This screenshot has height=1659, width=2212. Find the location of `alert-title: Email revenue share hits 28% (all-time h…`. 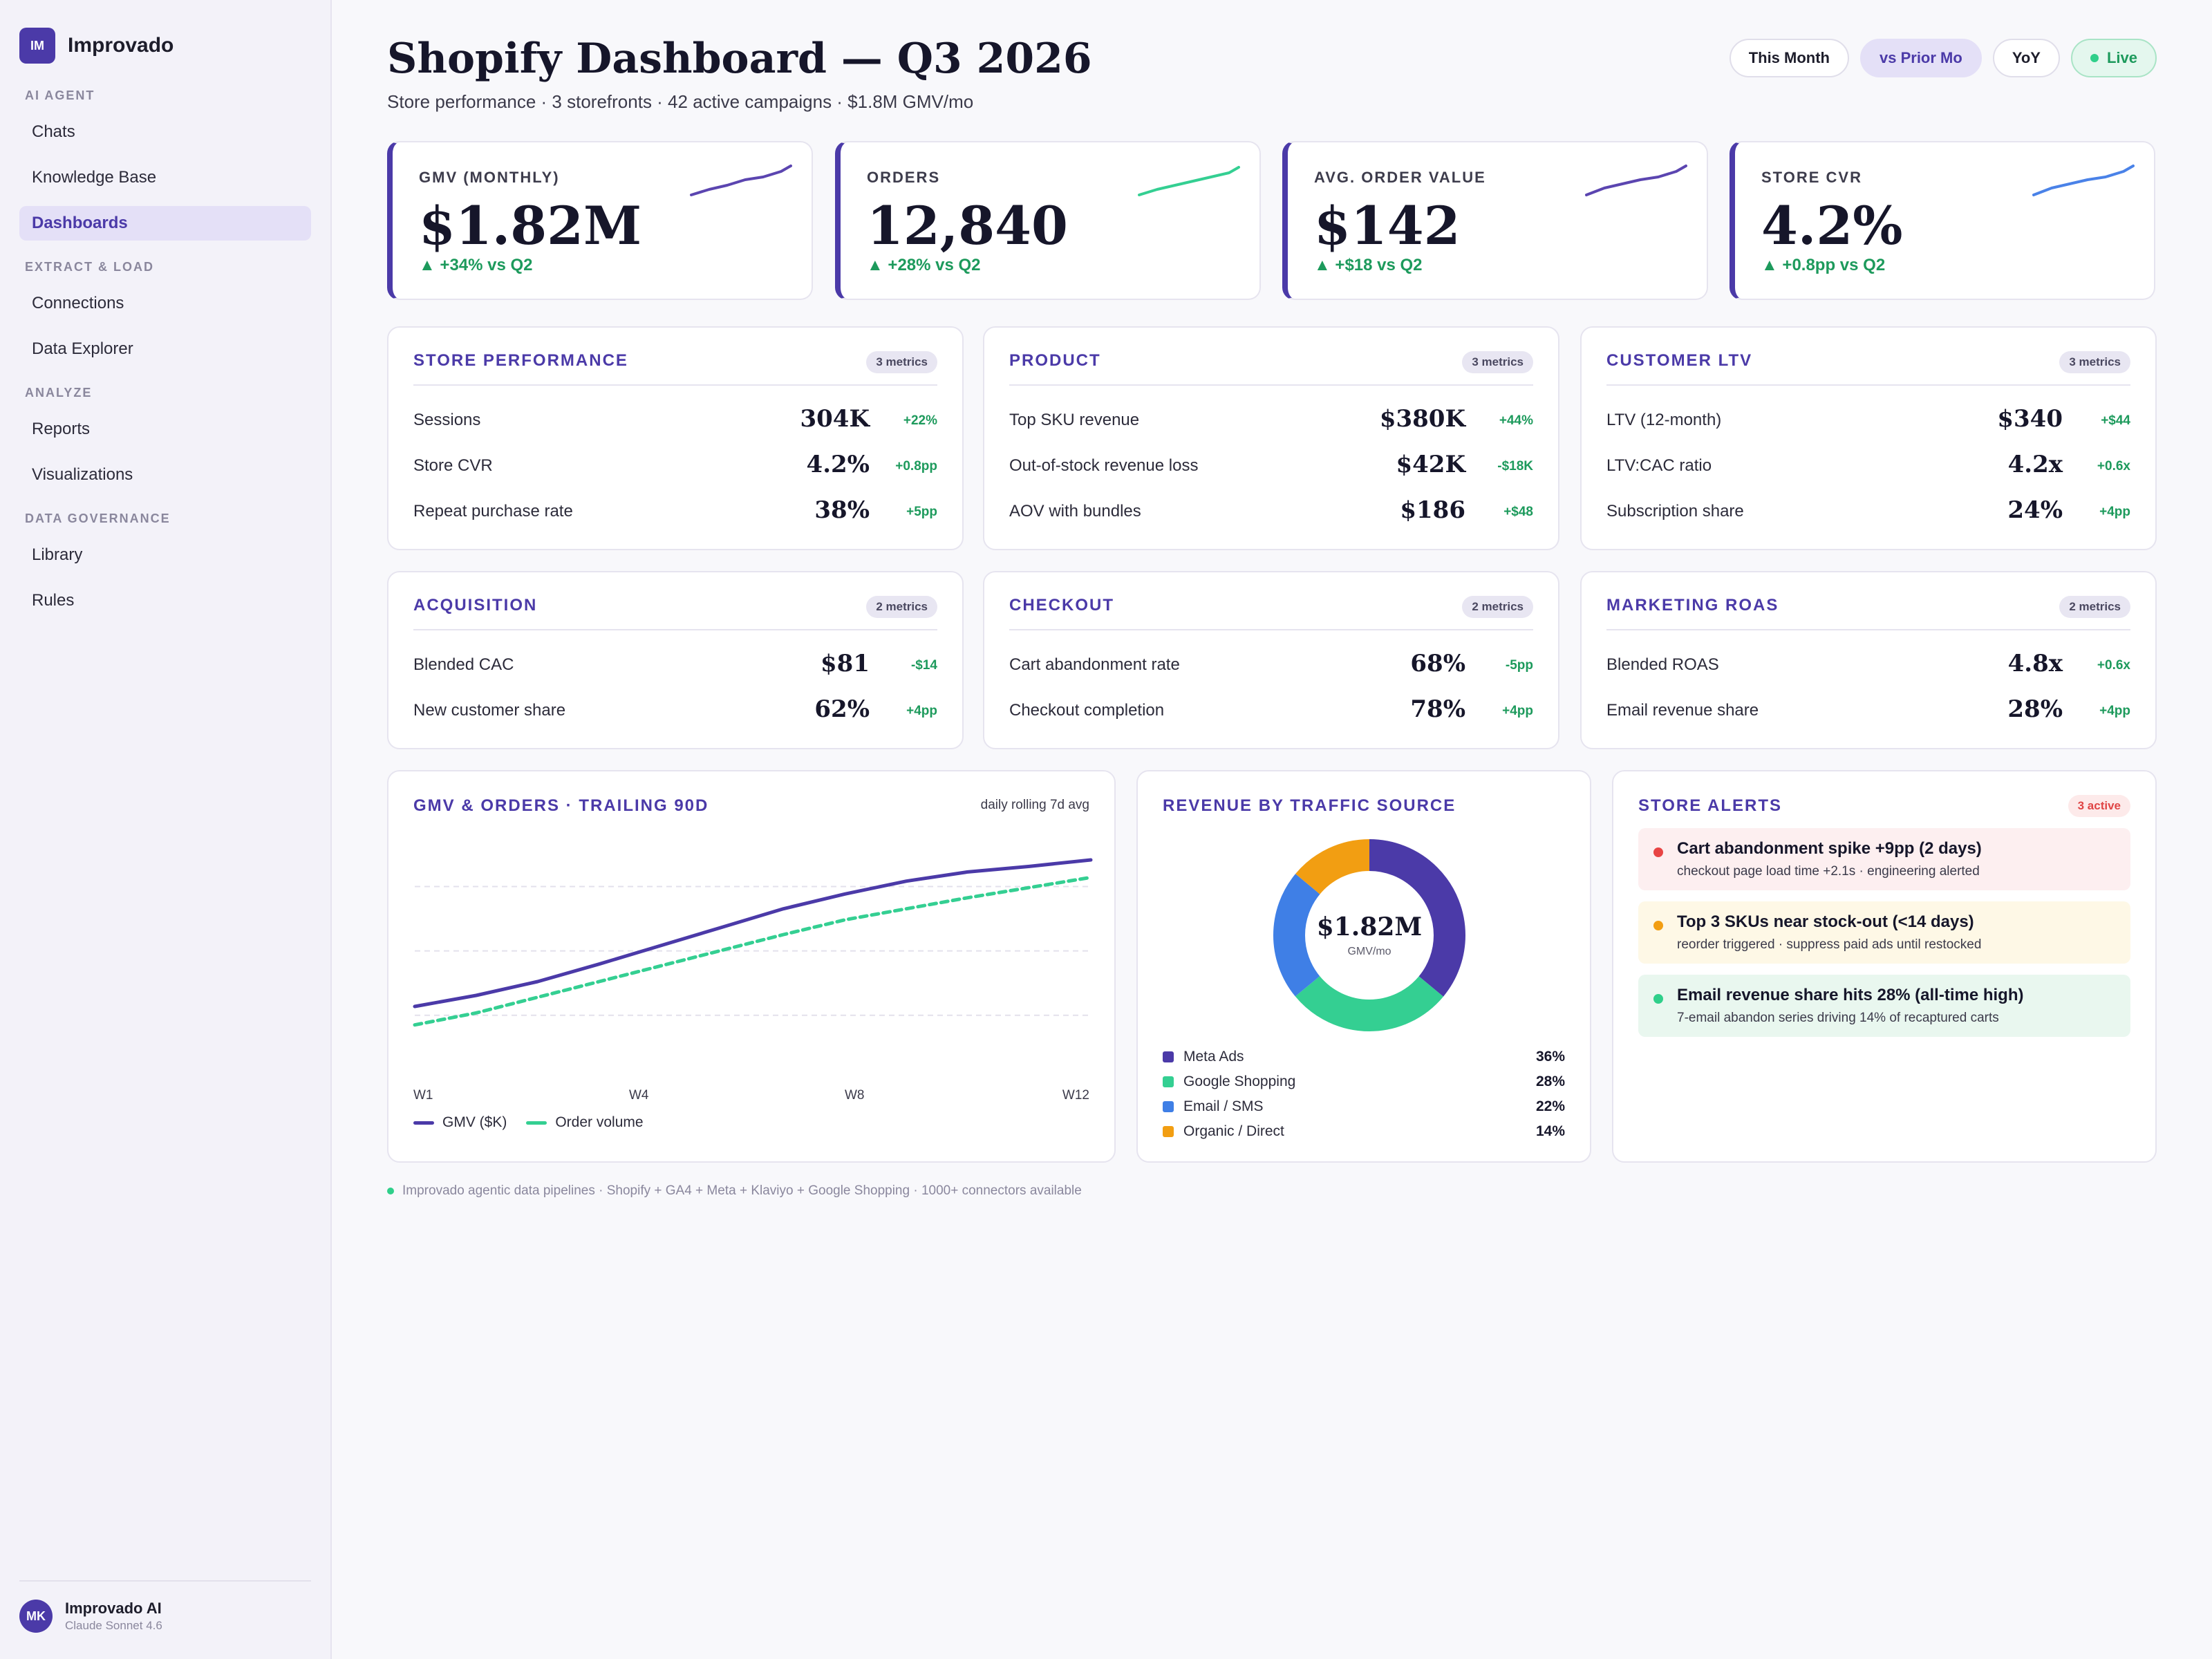

alert-title: Email revenue share hits 28% (all-time h… is located at coordinates (1850, 995).